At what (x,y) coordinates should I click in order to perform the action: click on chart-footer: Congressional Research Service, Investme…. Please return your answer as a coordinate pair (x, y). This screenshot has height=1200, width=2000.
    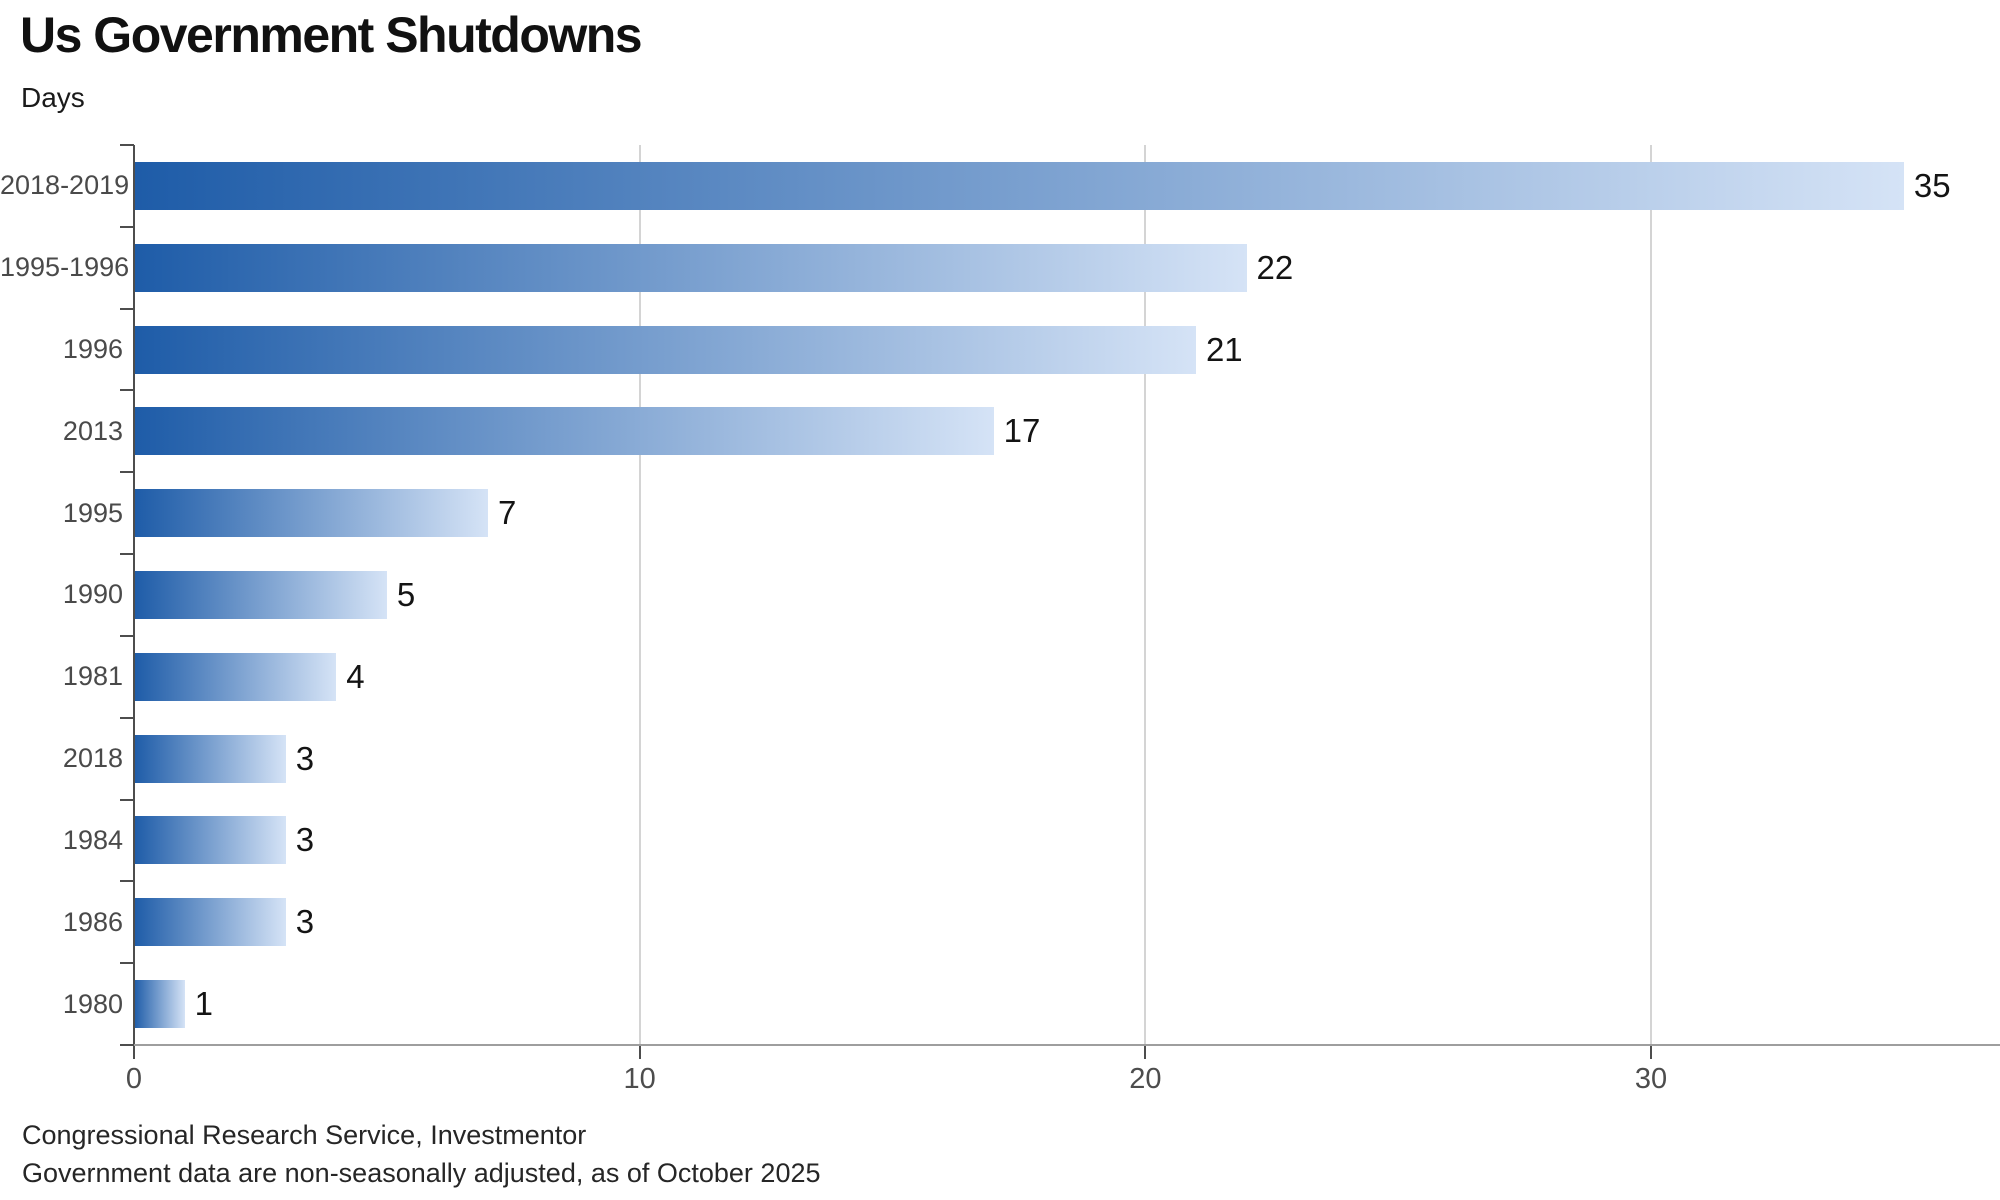
    Looking at the image, I should click on (421, 1154).